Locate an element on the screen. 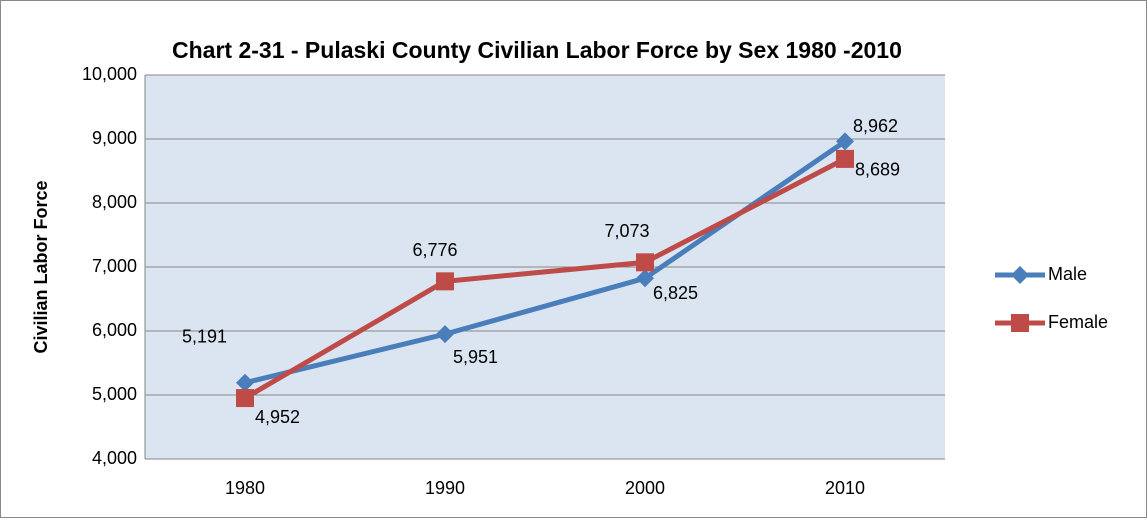 This screenshot has width=1147, height=523. data-label: 7,073 is located at coordinates (626, 231).